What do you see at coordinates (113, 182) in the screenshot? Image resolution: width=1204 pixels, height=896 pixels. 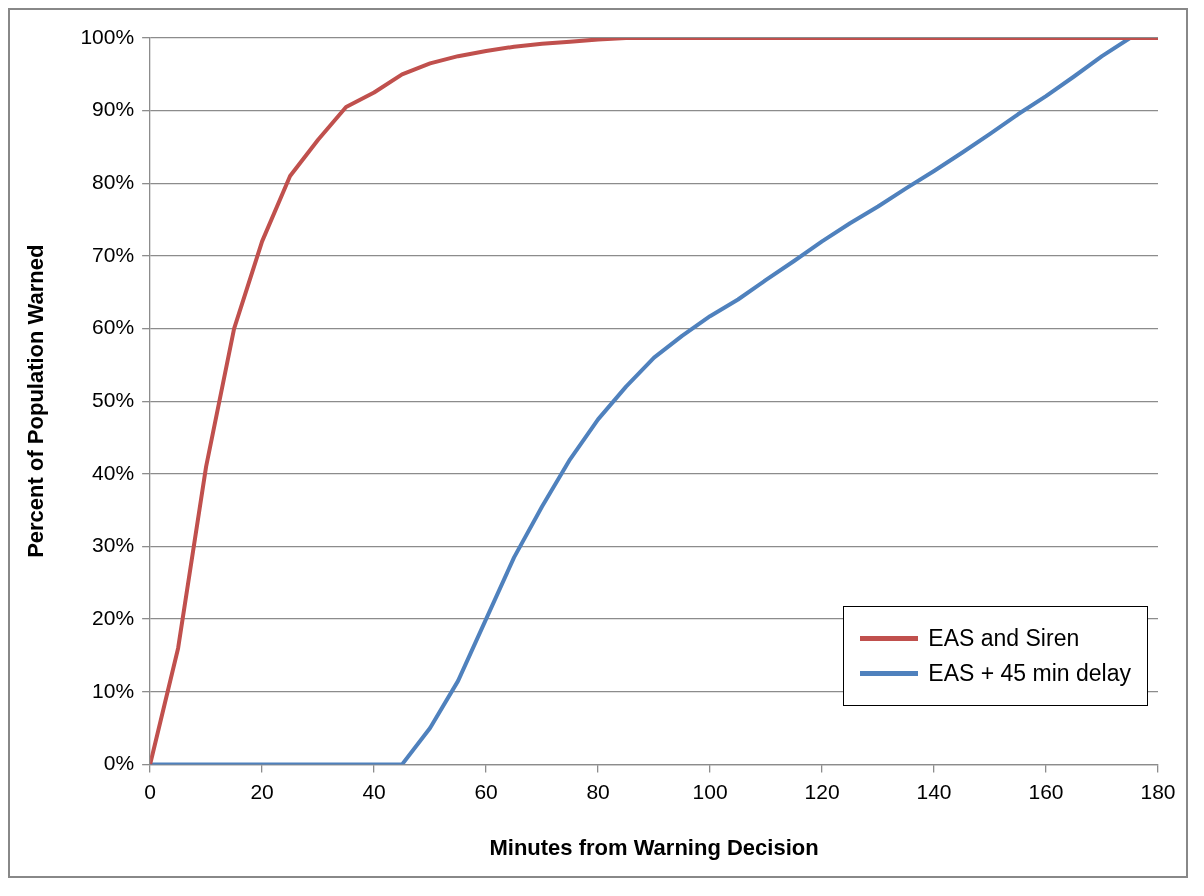 I see `y-tick-label: 80%` at bounding box center [113, 182].